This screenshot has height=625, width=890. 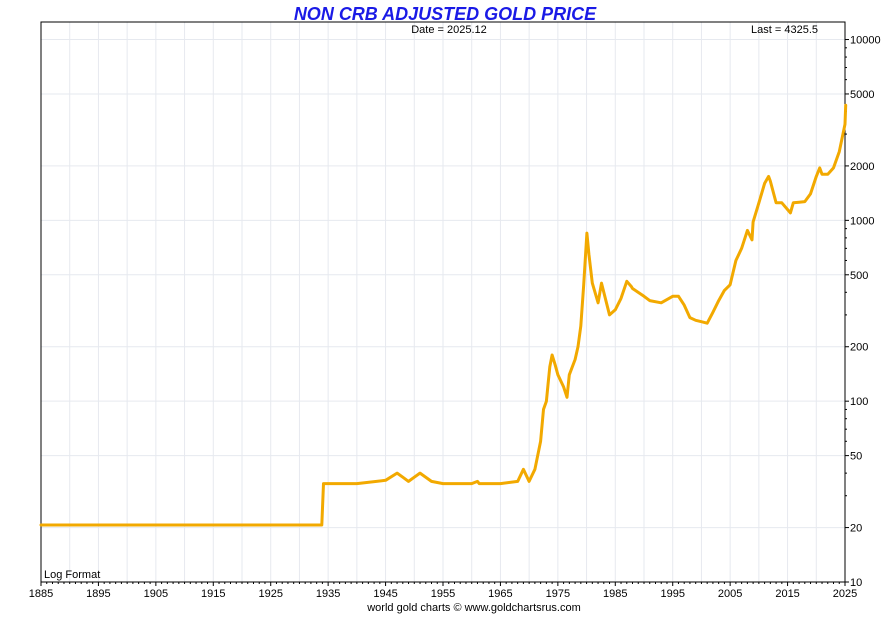 I want to click on y-tick-label: 100, so click(x=859, y=402).